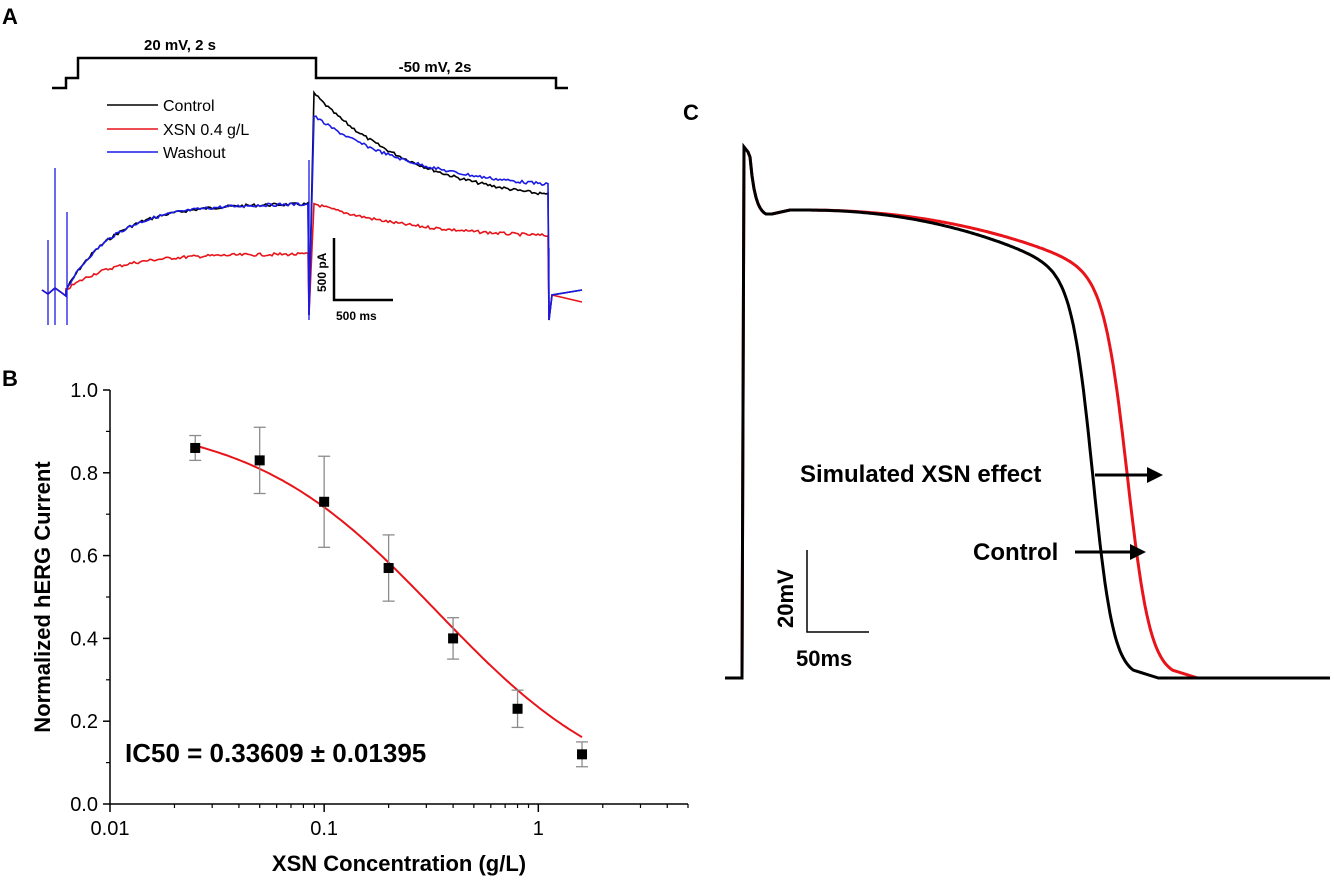 The width and height of the screenshot is (1334, 883). Describe the element at coordinates (389, 601) in the screenshot. I see `data-points` at that location.